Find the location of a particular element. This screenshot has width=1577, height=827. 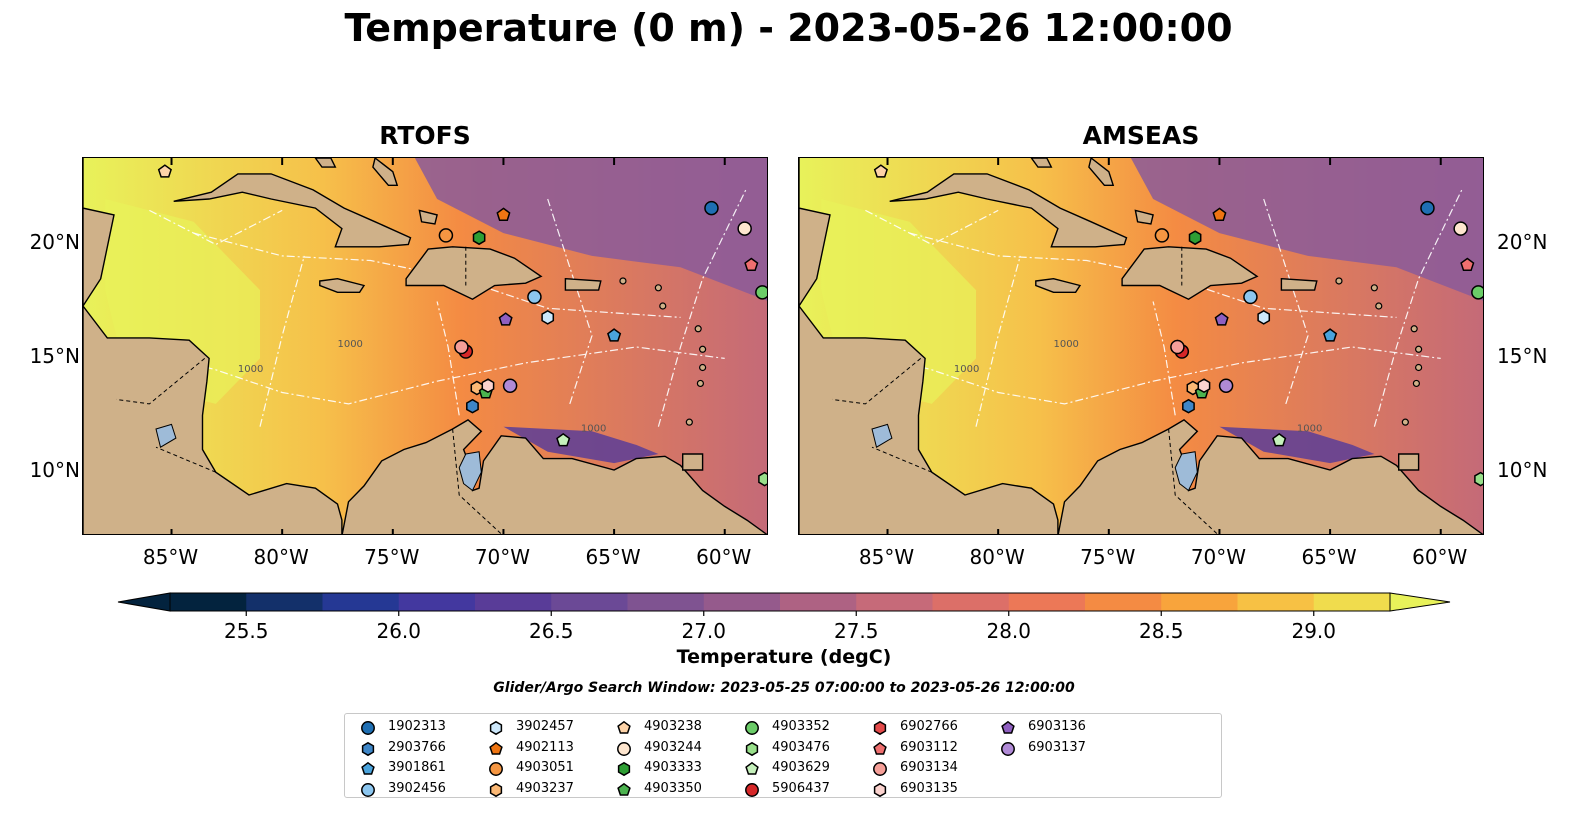

legend-label: 4903333 is located at coordinates (673, 767).